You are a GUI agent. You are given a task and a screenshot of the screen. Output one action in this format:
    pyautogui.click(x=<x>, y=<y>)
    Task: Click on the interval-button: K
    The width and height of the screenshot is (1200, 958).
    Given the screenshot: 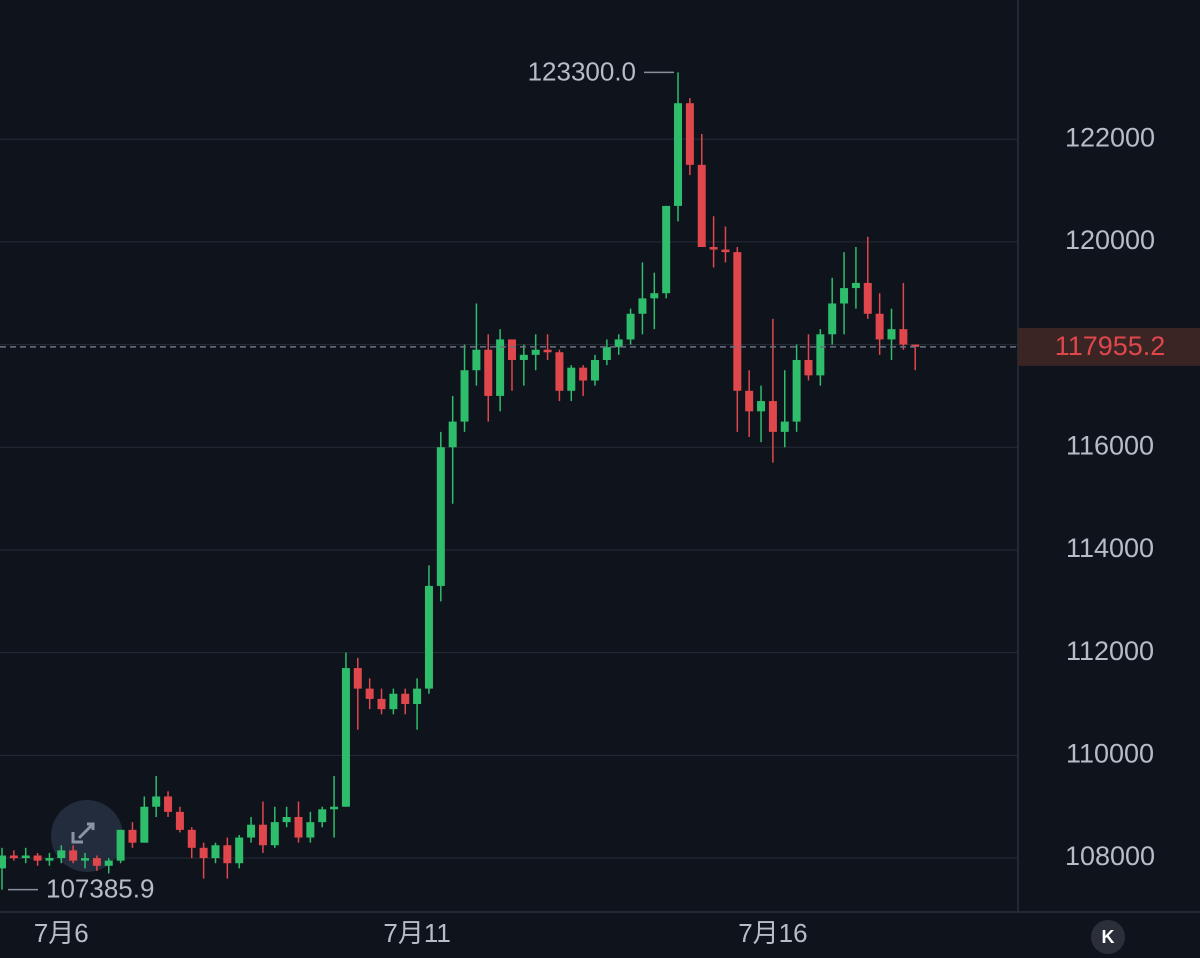 What is the action you would take?
    pyautogui.click(x=1108, y=937)
    